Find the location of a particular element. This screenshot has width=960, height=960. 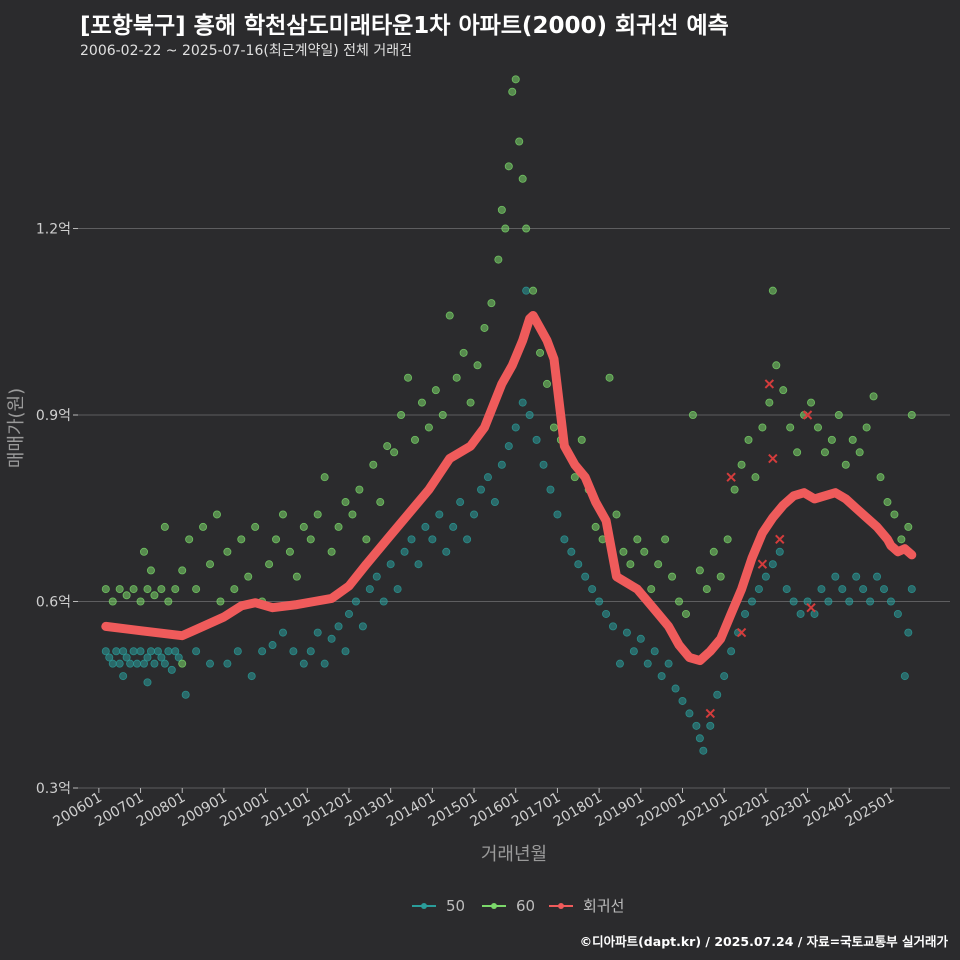

legend-label: 50 is located at coordinates (455, 906).